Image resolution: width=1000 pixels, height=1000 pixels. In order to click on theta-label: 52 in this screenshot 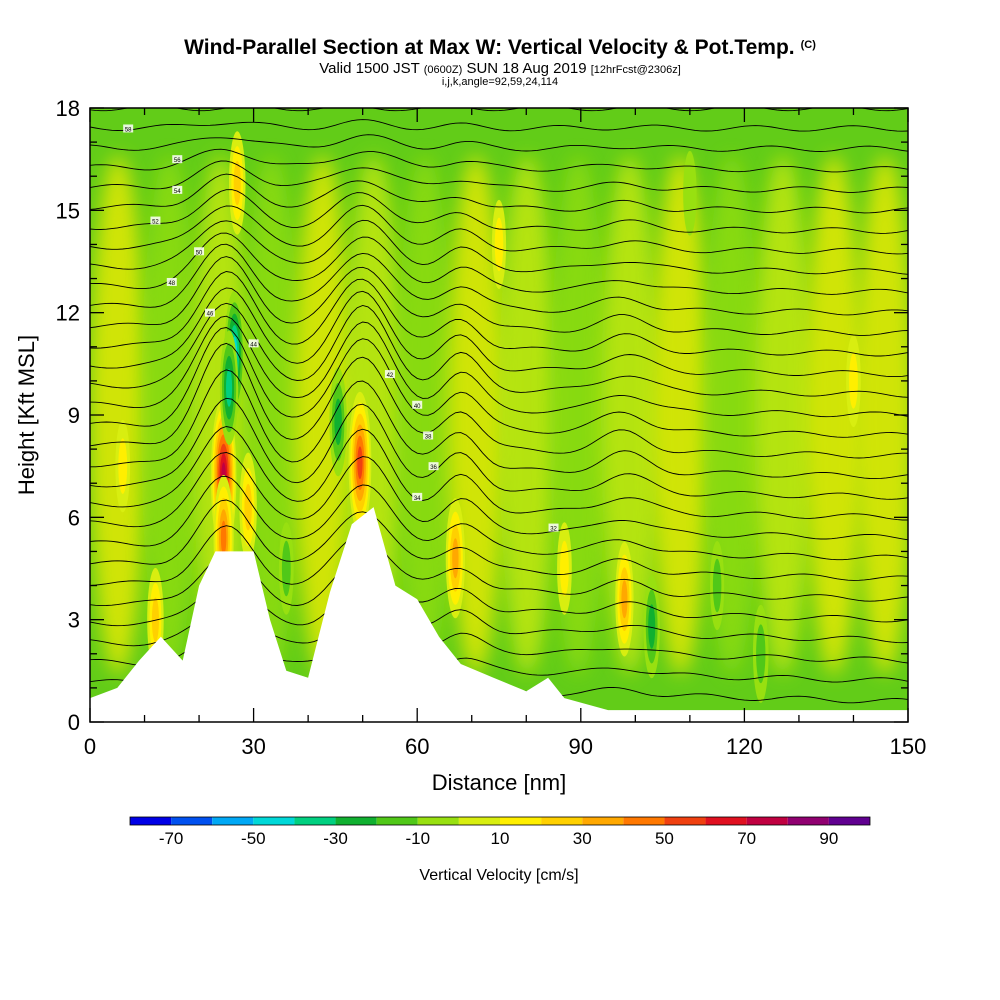, I will do `click(155, 221)`.